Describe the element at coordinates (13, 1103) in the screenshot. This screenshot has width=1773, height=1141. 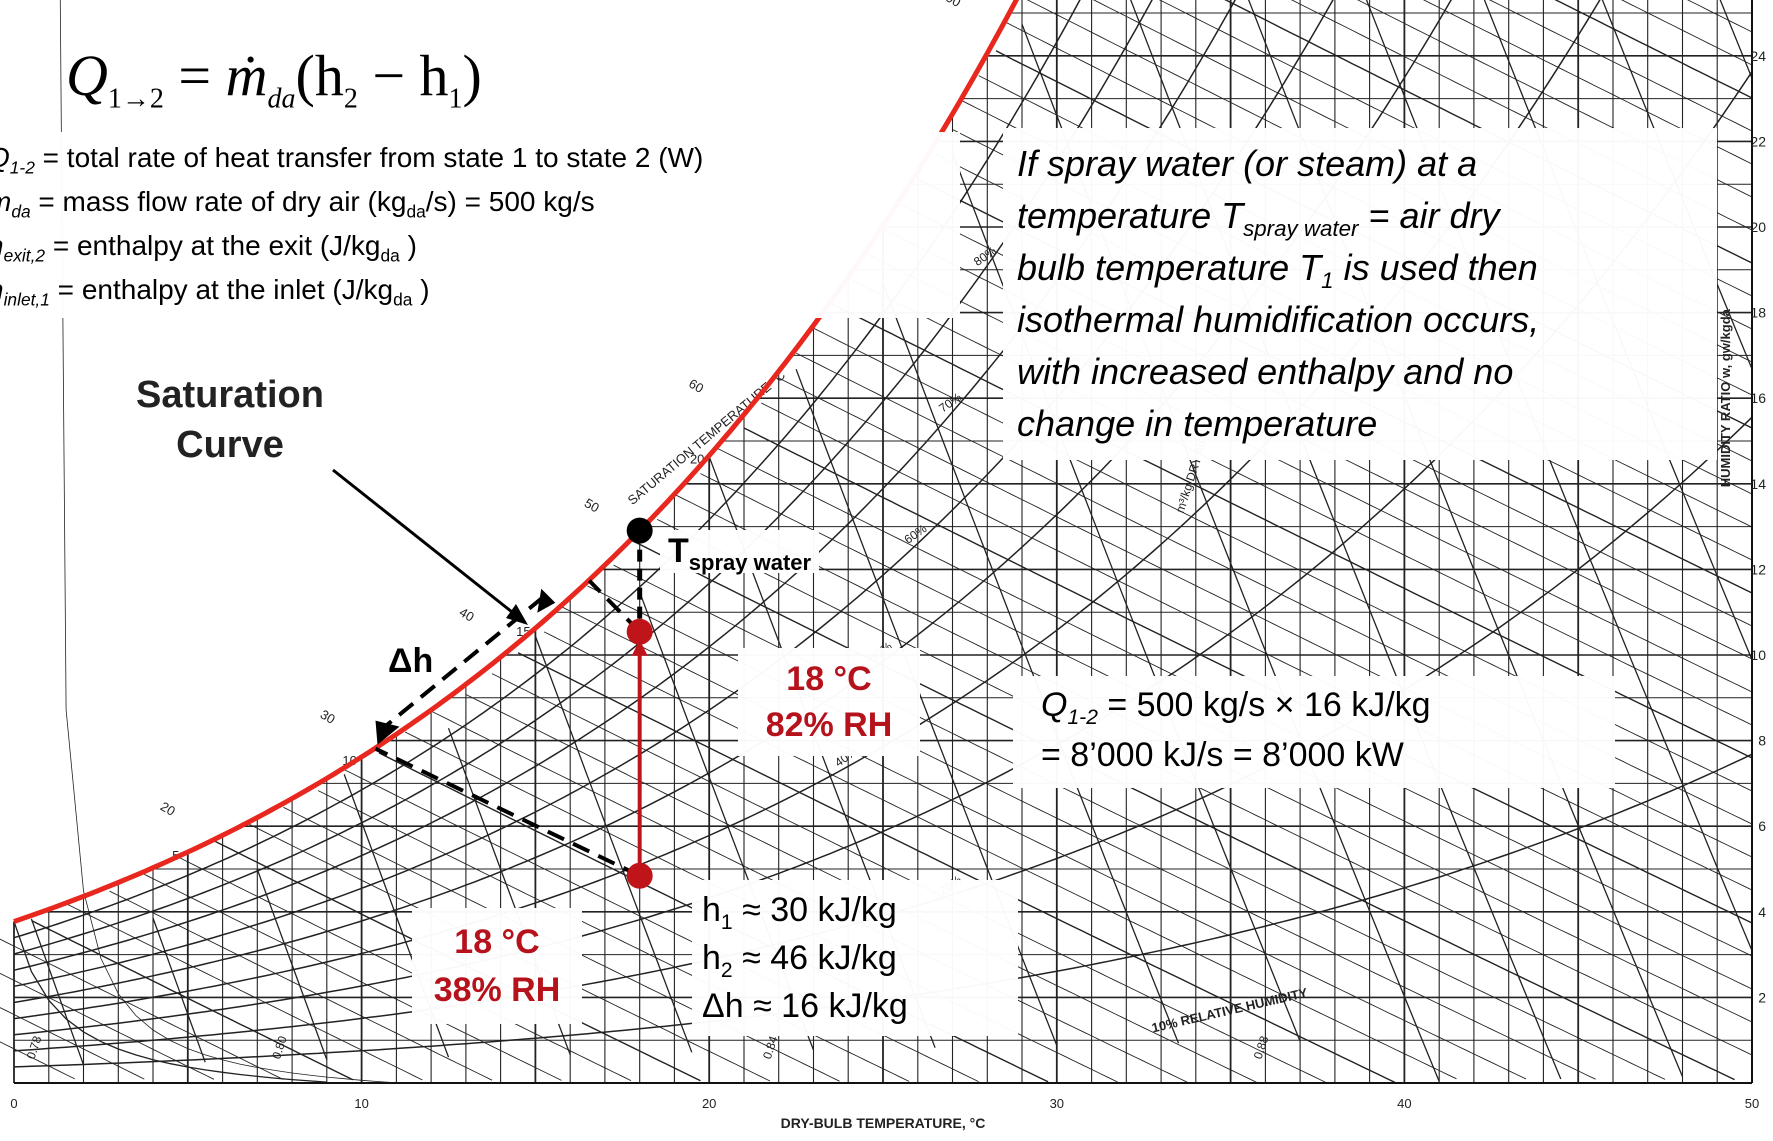
I see `x-tick-label: 0` at that location.